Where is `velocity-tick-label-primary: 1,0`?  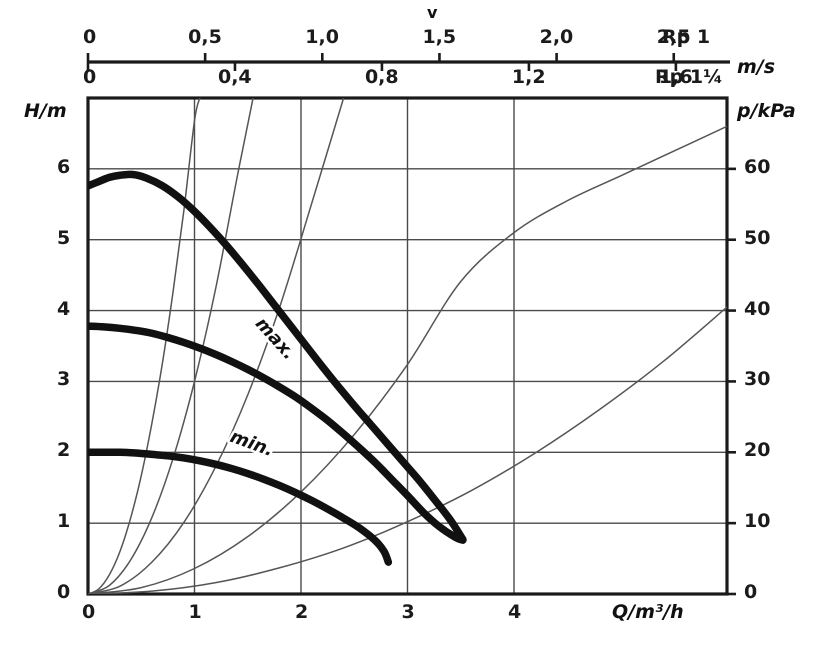
velocity-tick-label-primary: 1,0 is located at coordinates (322, 37).